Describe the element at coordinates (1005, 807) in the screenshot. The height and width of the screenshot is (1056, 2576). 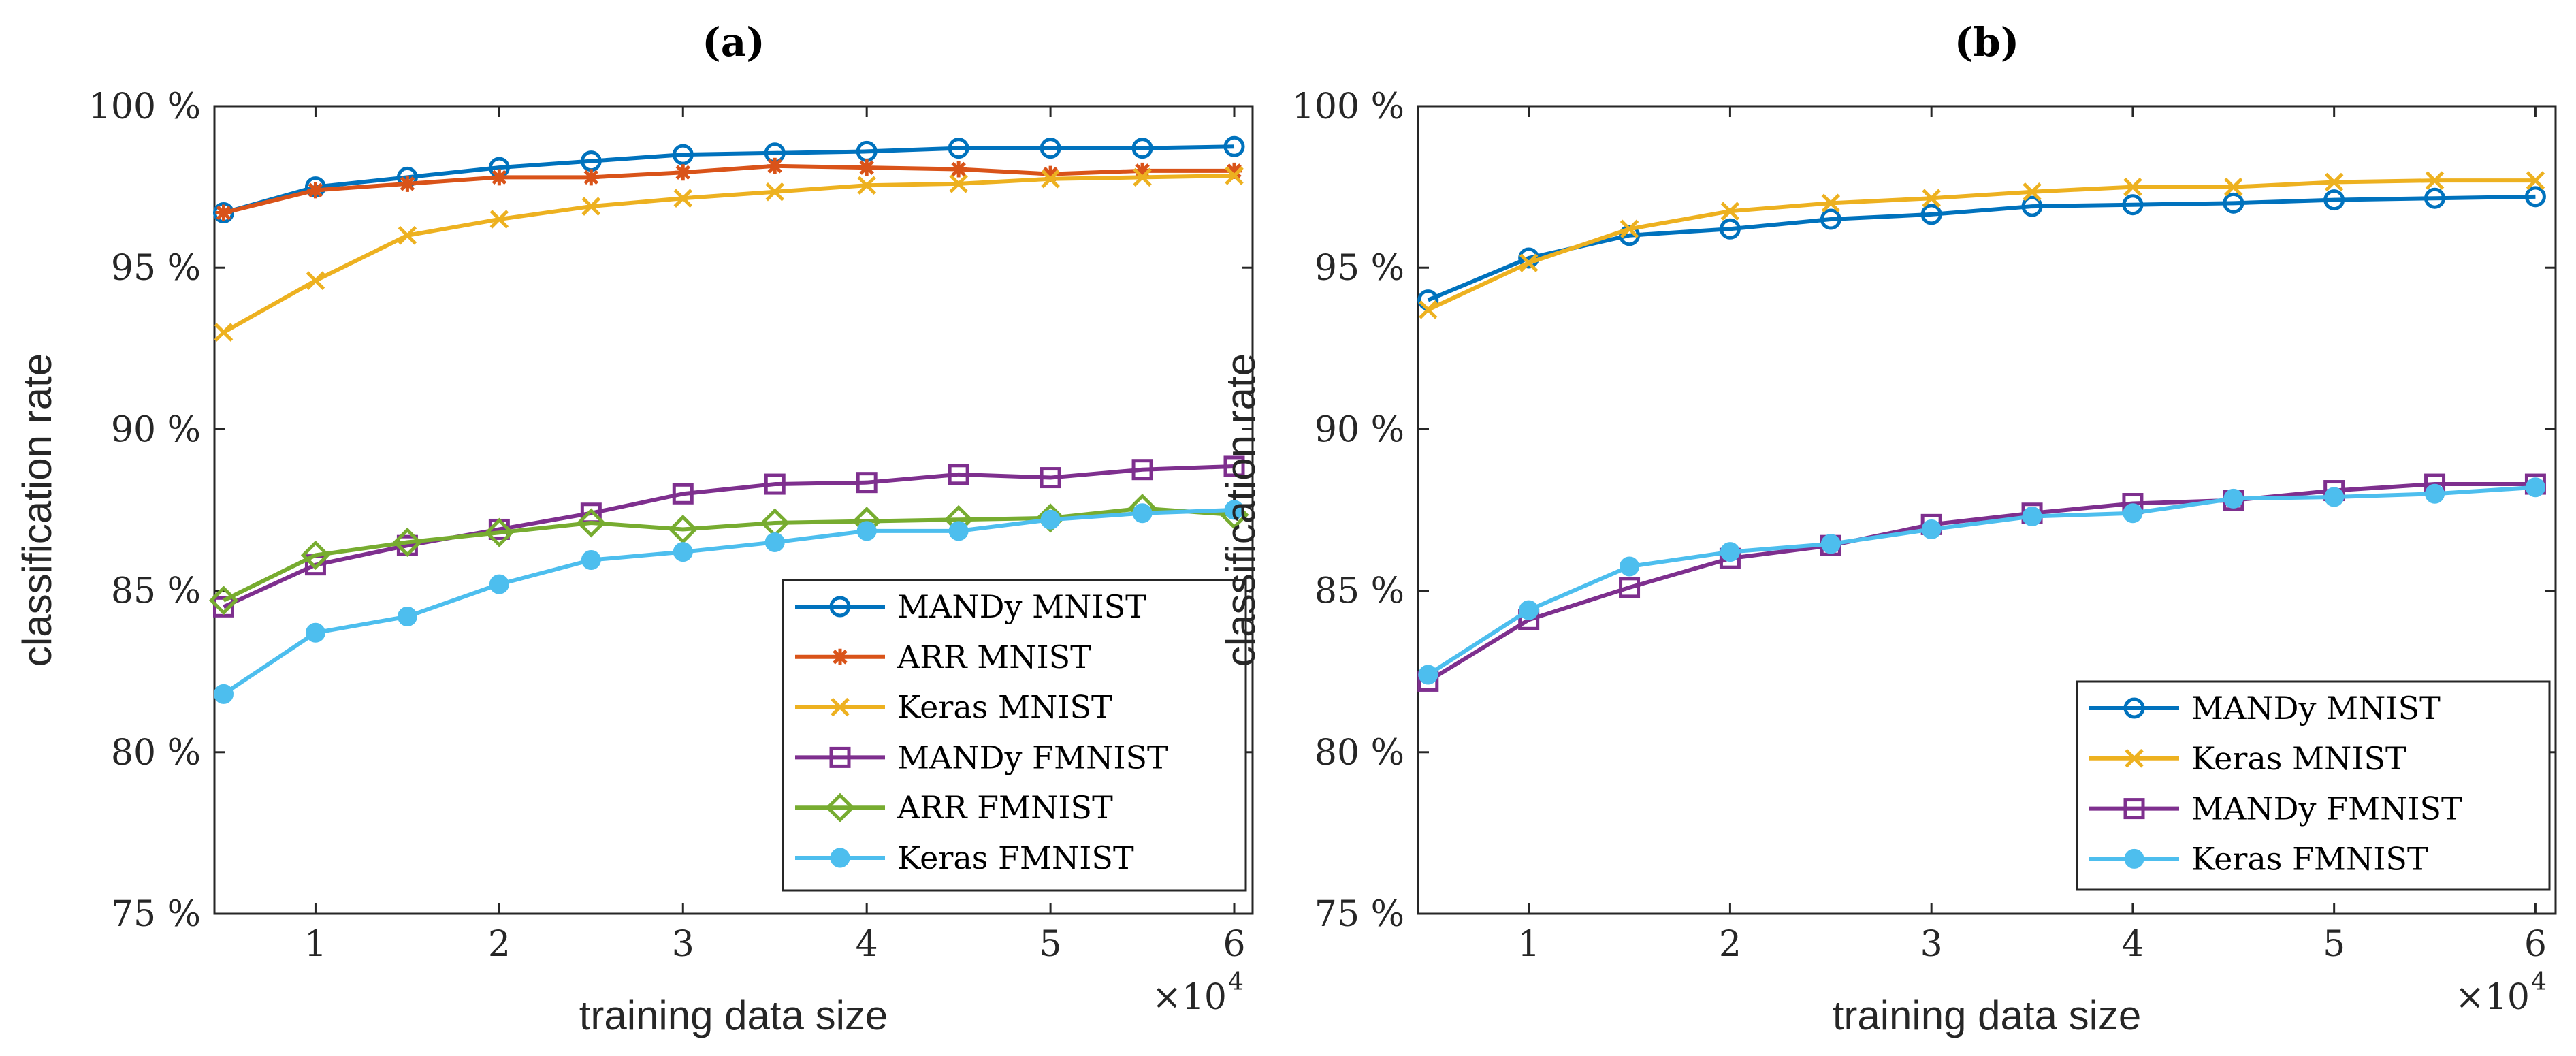
I see `legend-label: ARR FMNIST` at that location.